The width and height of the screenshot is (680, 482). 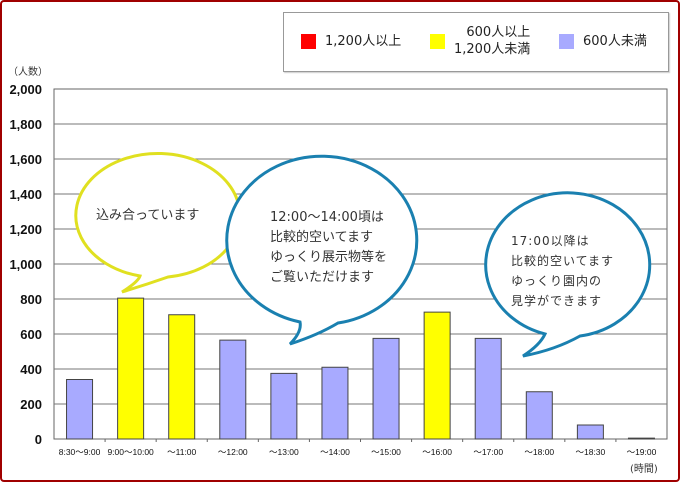 I want to click on annotation-bubble-midday, so click(x=322, y=250).